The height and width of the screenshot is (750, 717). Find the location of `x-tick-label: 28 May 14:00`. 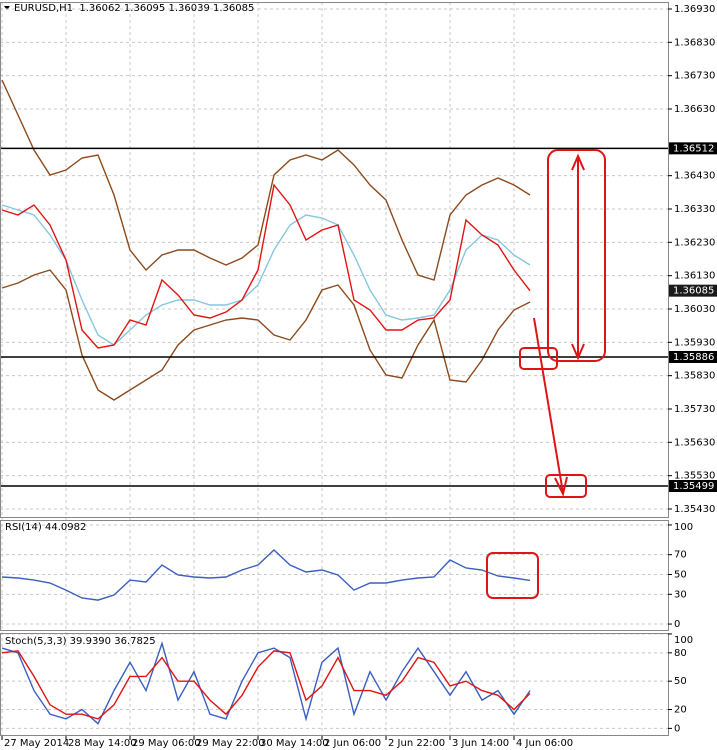

x-tick-label: 28 May 14:00 is located at coordinates (102, 743).